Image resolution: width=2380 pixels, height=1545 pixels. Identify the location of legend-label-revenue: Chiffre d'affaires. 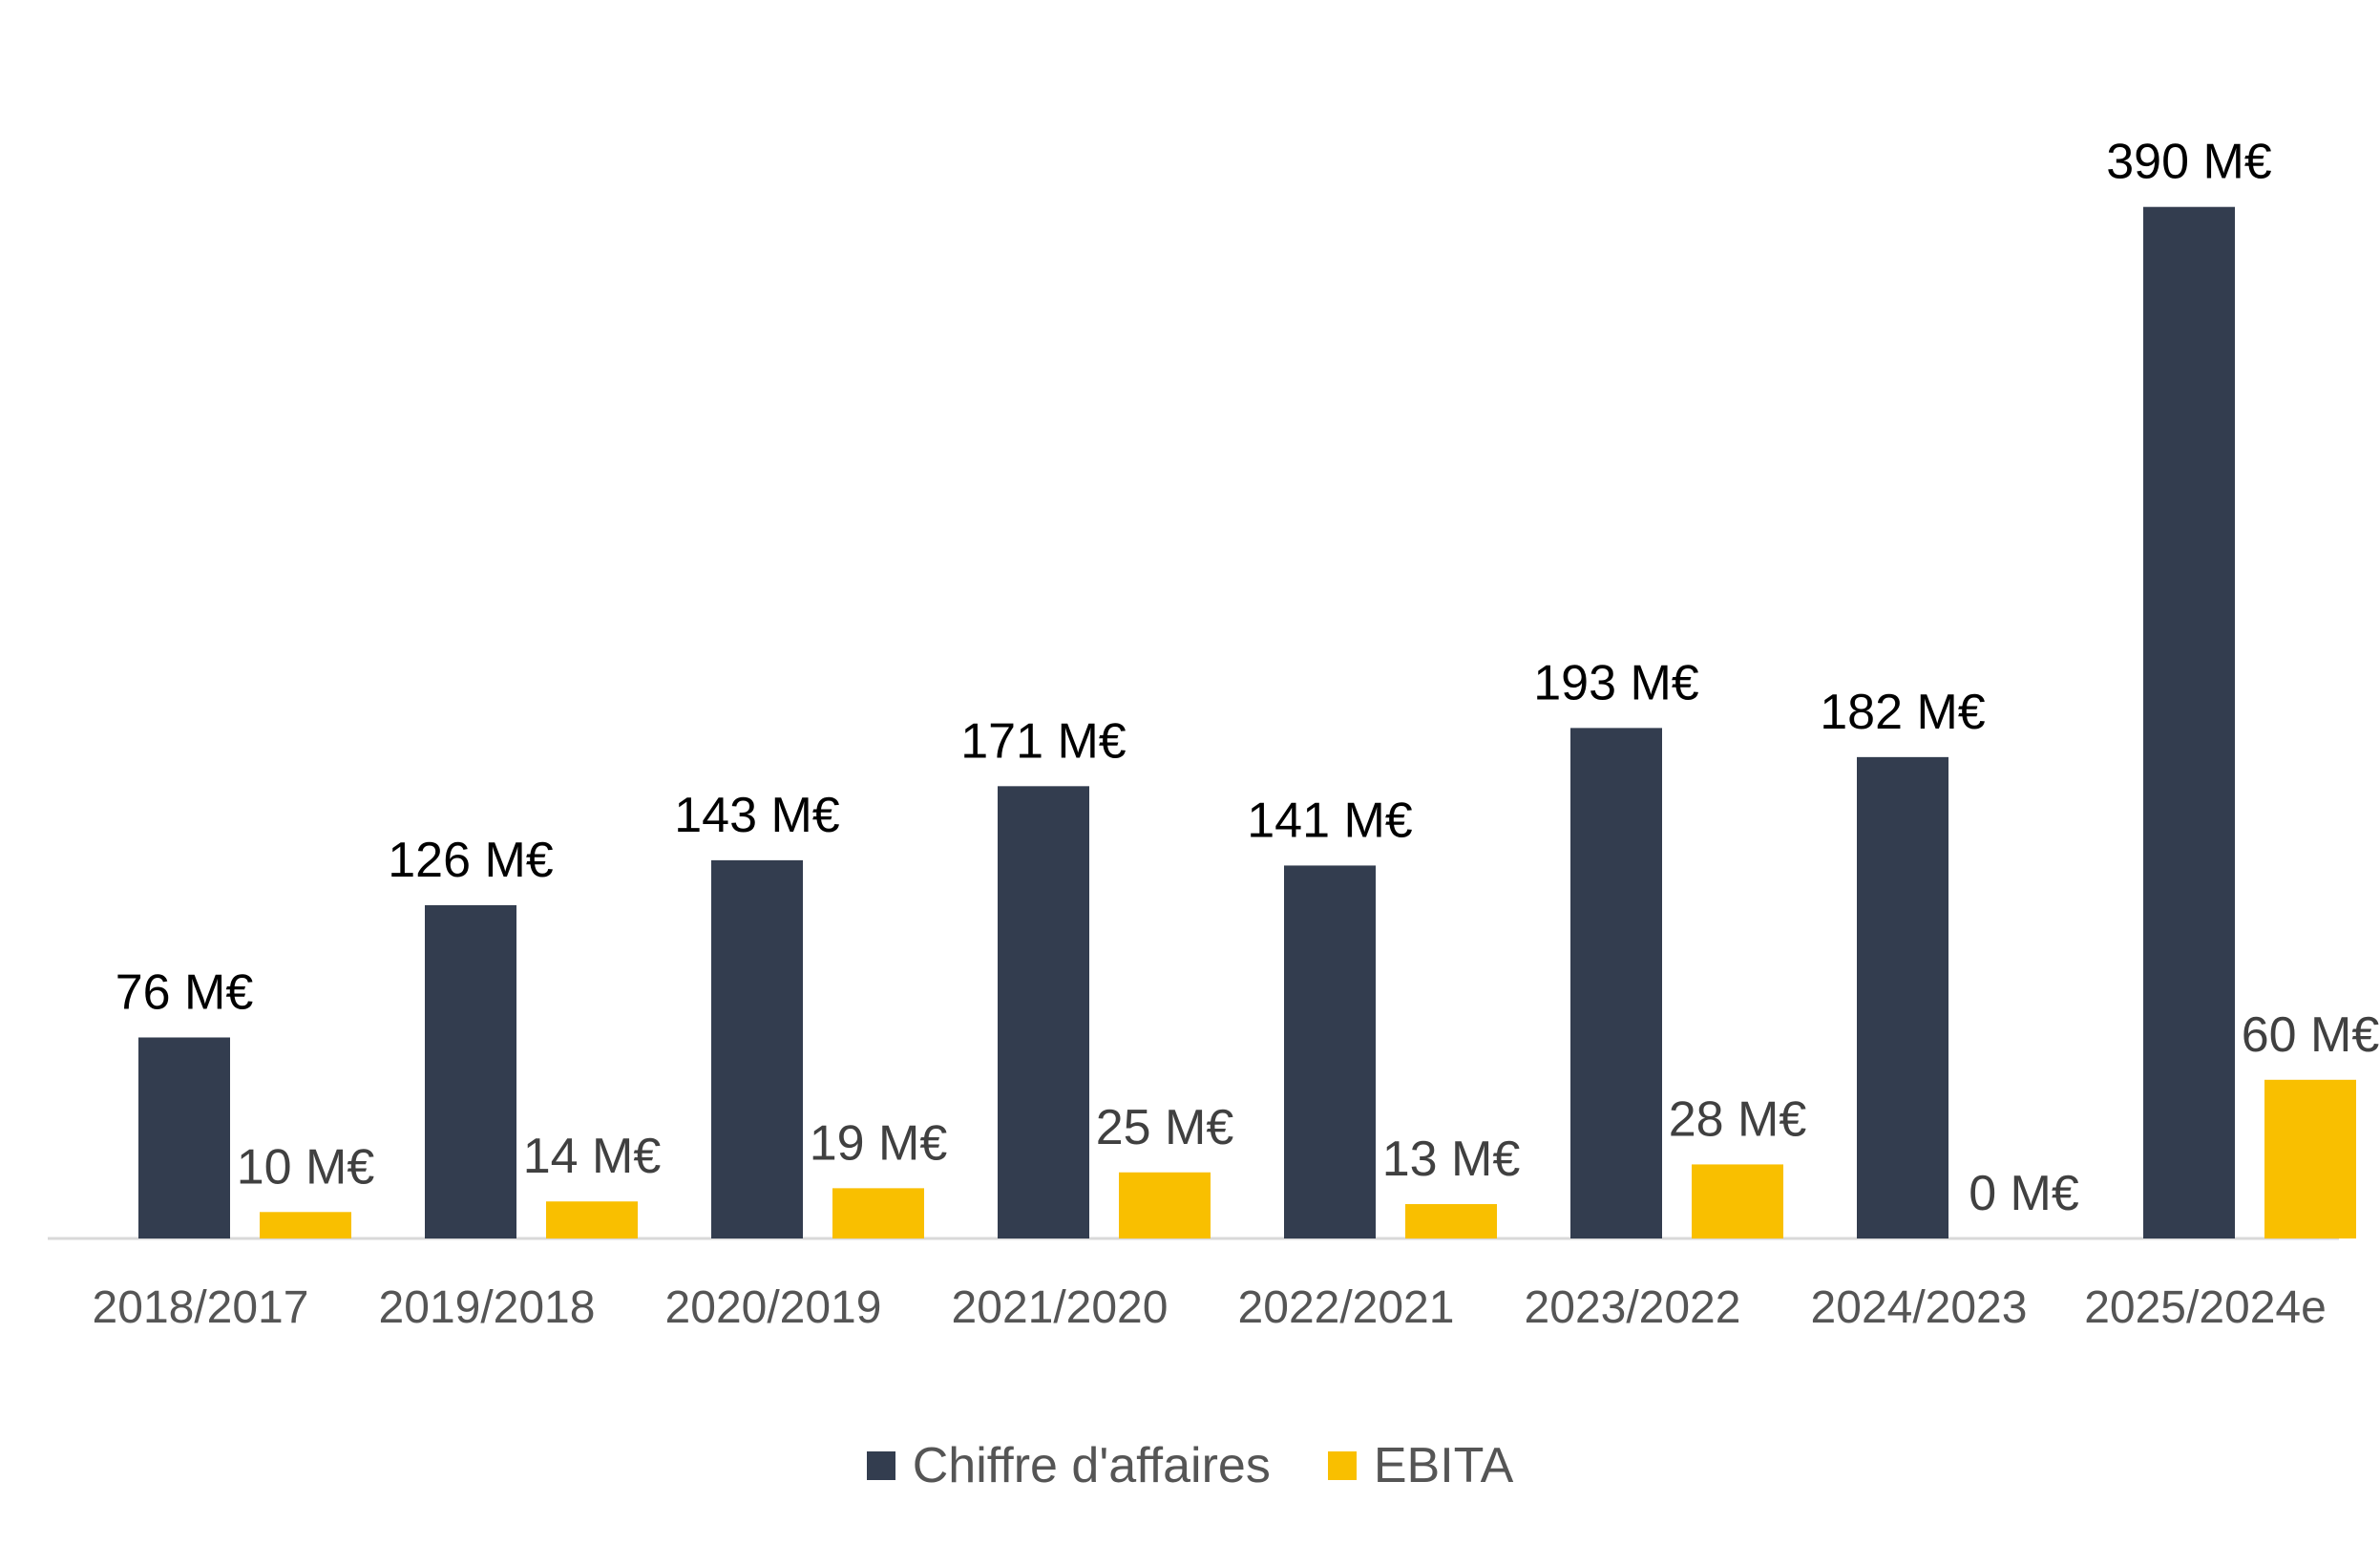
(1091, 1465).